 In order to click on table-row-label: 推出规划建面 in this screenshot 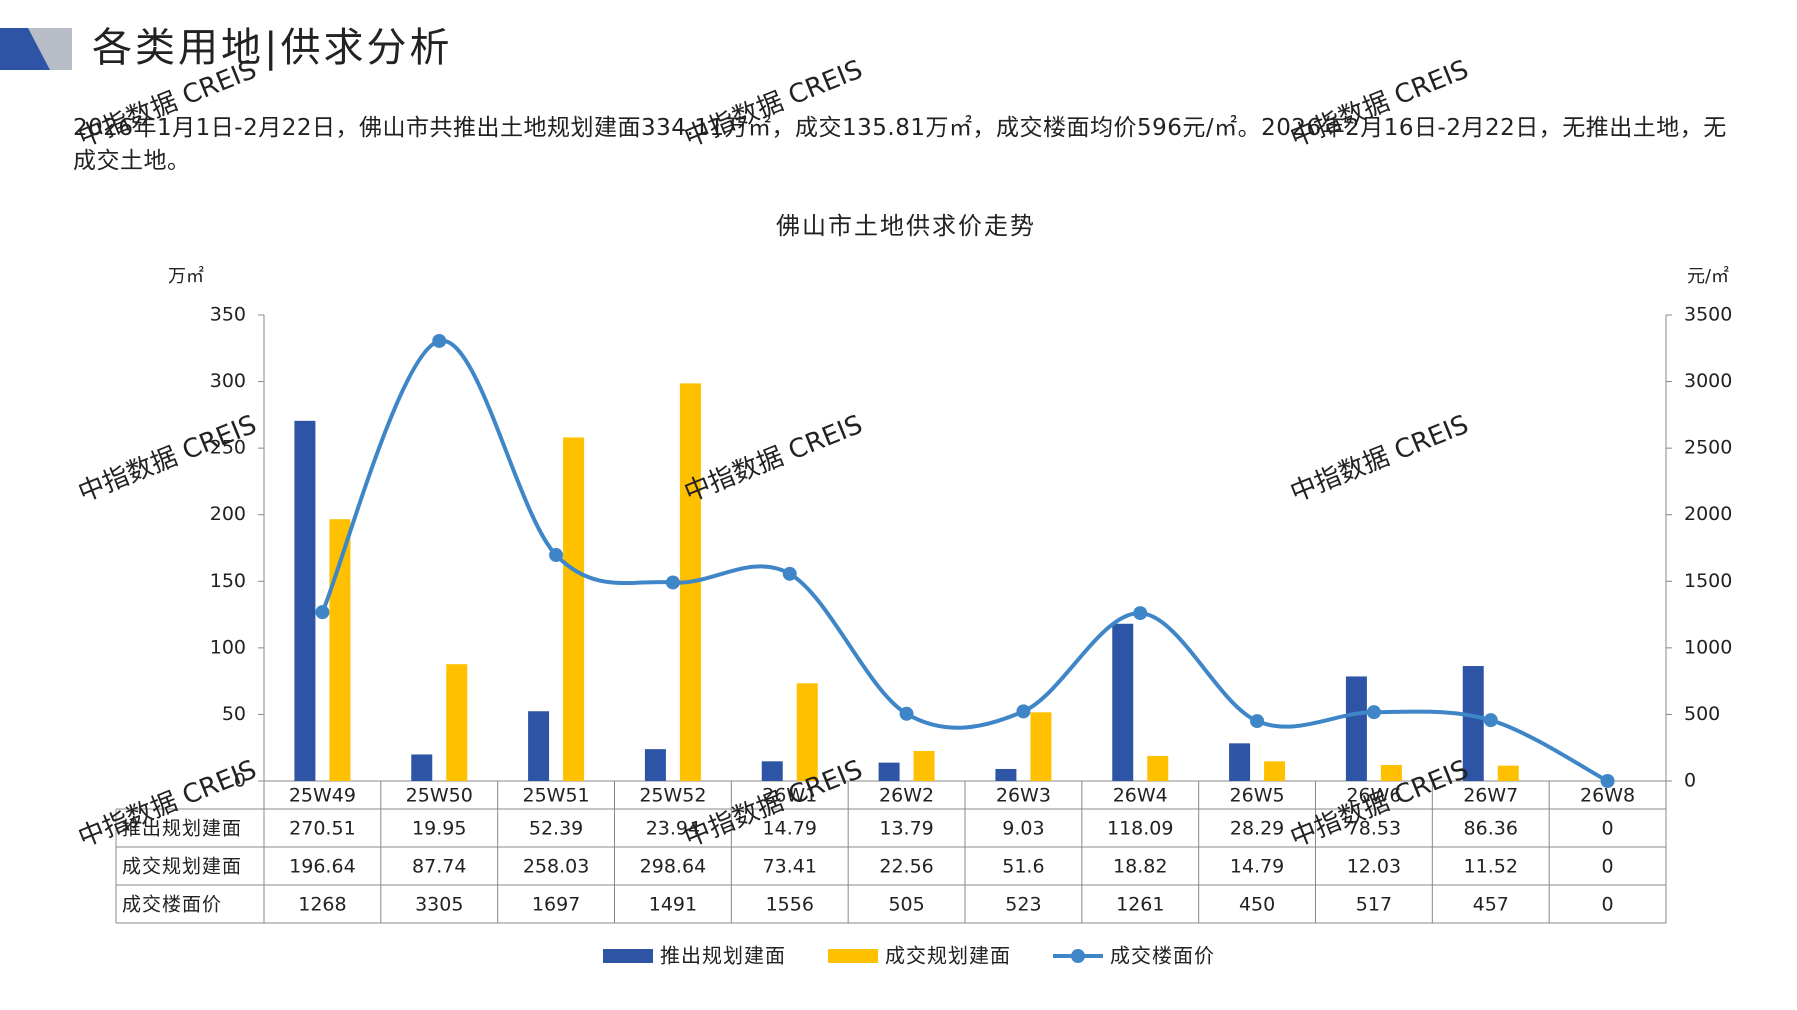, I will do `click(182, 829)`.